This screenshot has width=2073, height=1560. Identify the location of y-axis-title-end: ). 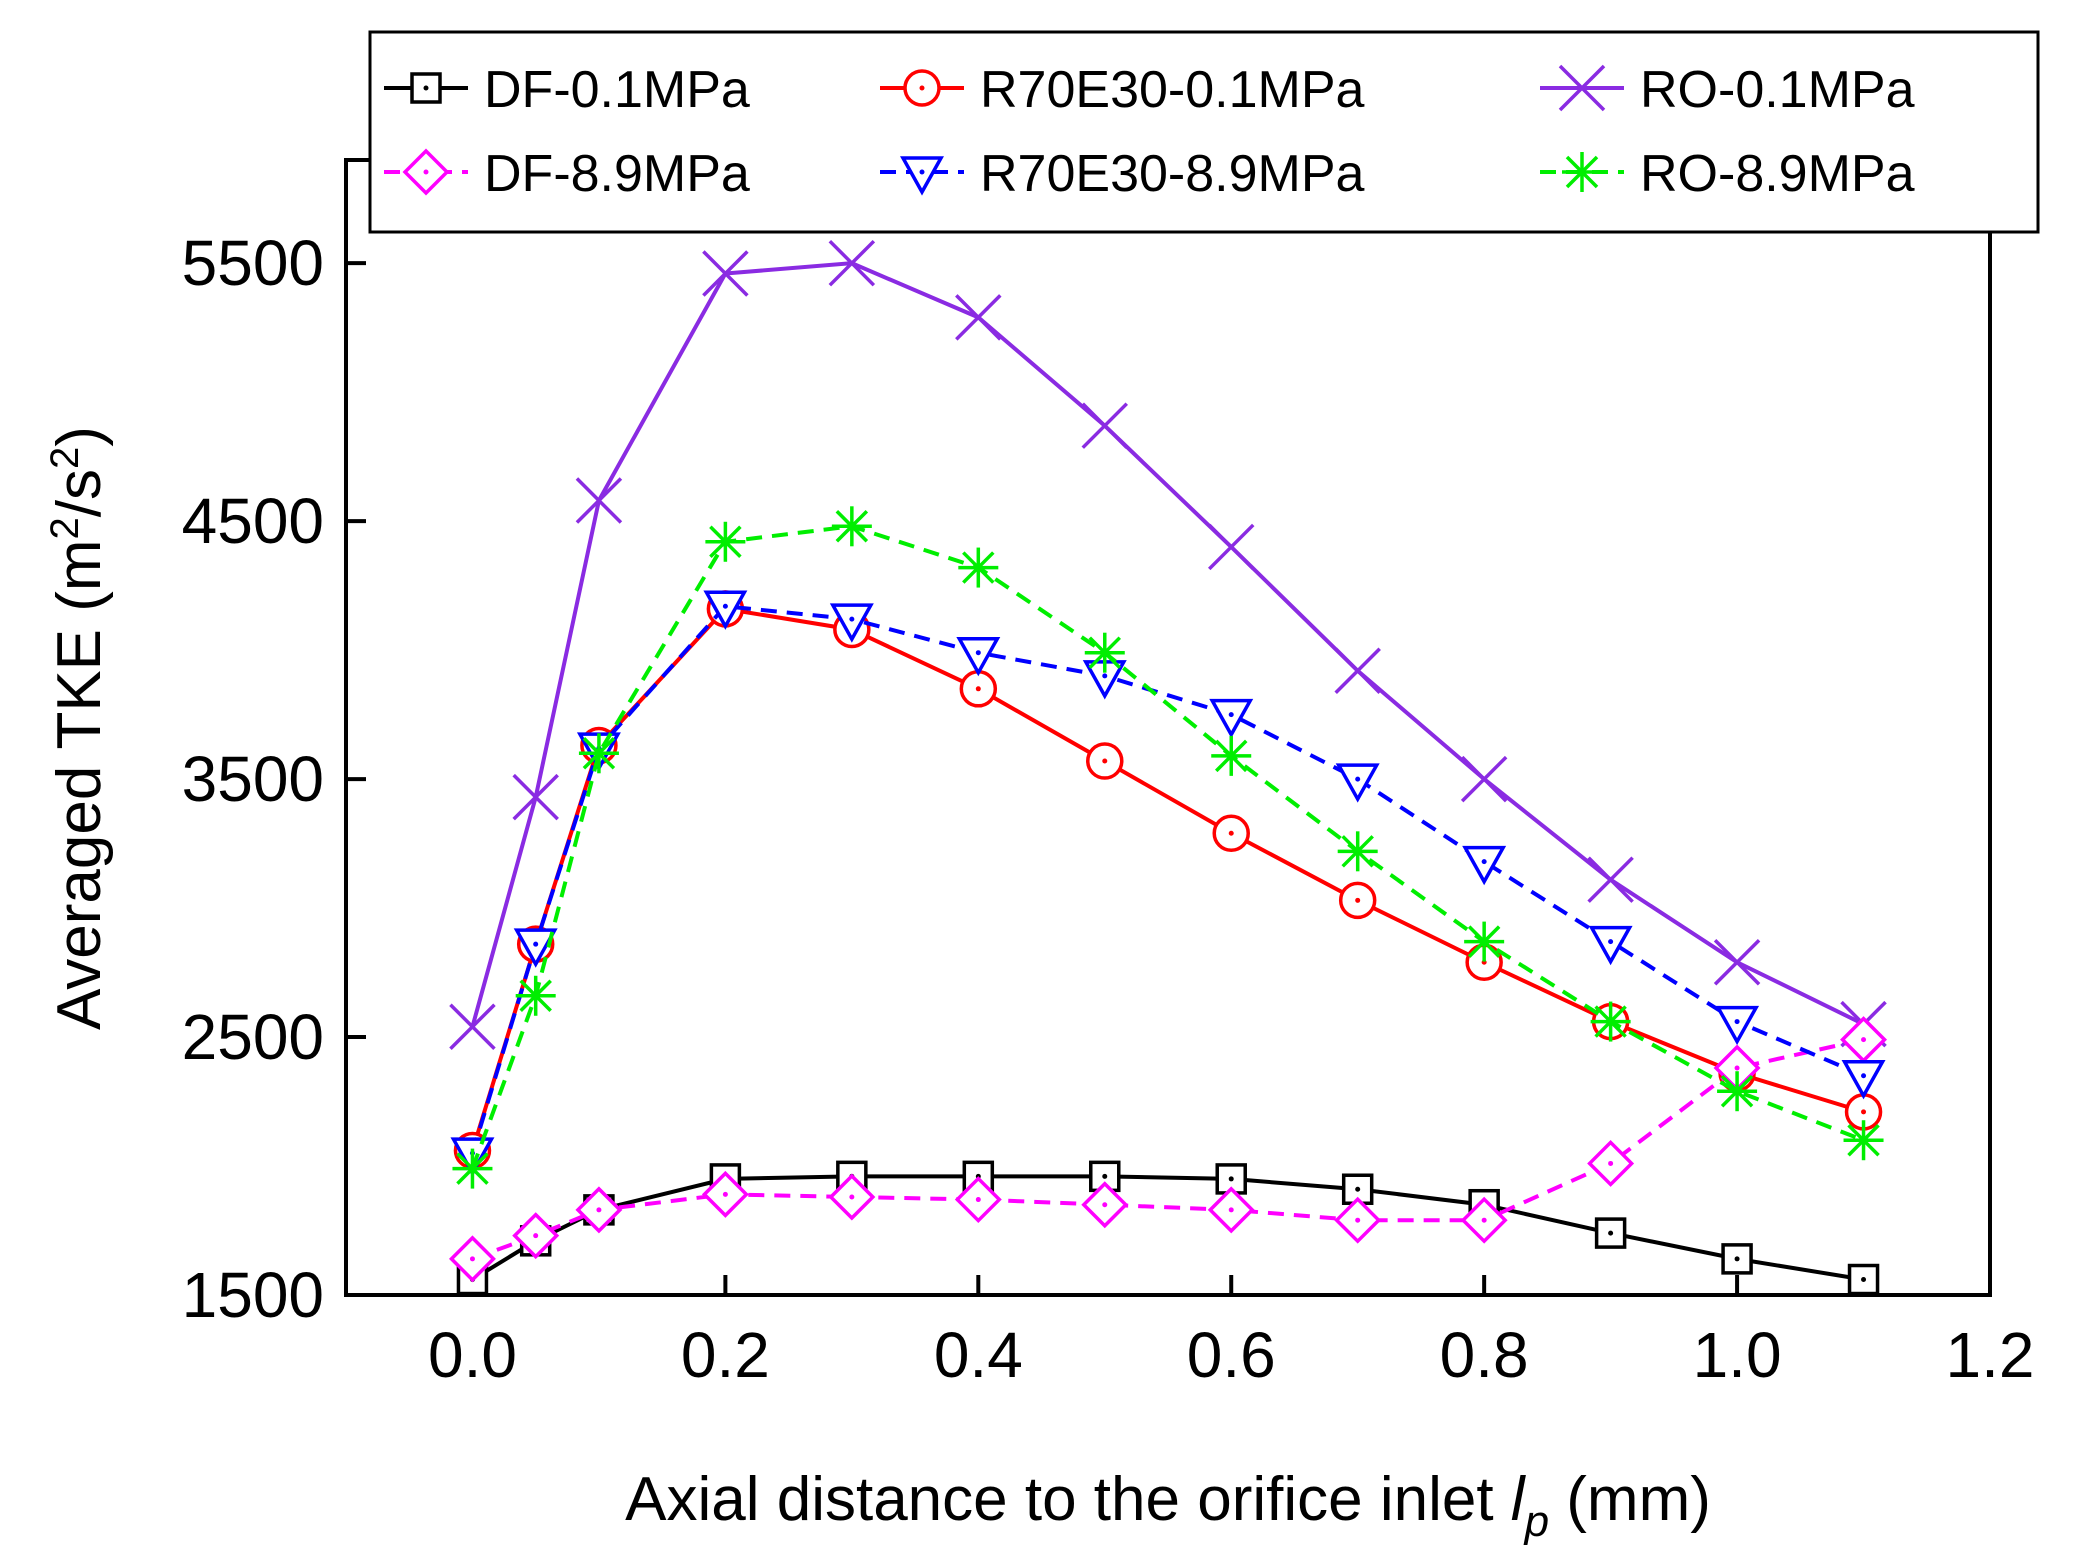
(79, 436).